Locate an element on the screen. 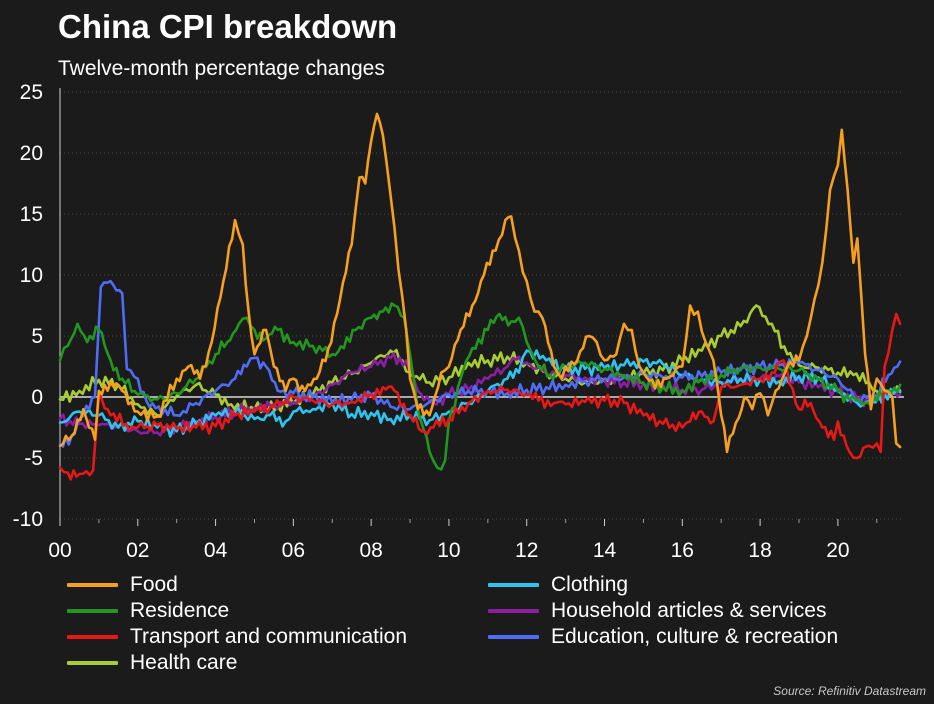 The height and width of the screenshot is (704, 934). legend-item-household: Household articles & services is located at coordinates (657, 611).